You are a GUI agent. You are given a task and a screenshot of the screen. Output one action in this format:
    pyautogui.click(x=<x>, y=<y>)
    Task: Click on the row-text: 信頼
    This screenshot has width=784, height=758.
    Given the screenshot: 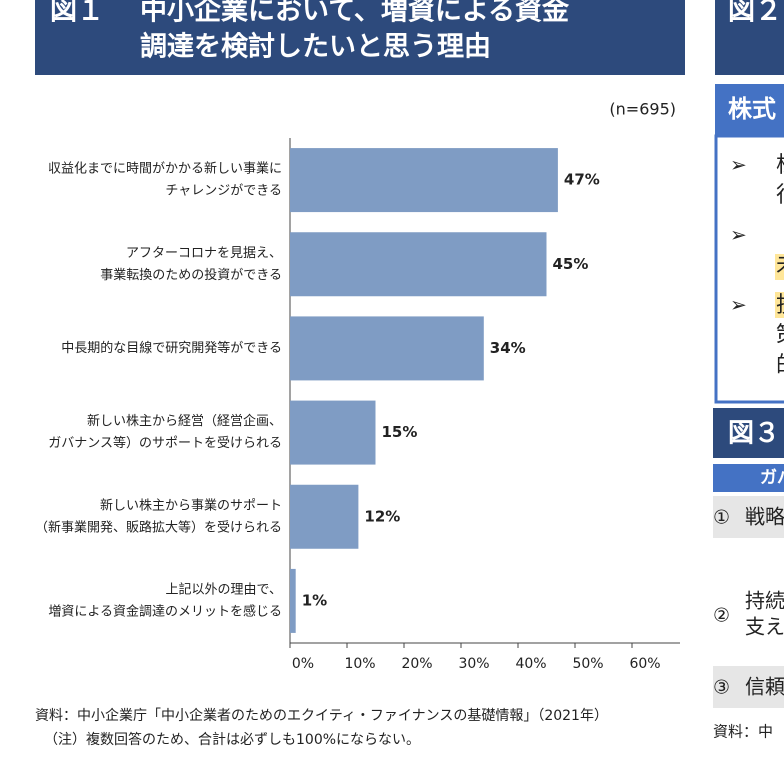 What is the action you would take?
    pyautogui.click(x=764, y=687)
    